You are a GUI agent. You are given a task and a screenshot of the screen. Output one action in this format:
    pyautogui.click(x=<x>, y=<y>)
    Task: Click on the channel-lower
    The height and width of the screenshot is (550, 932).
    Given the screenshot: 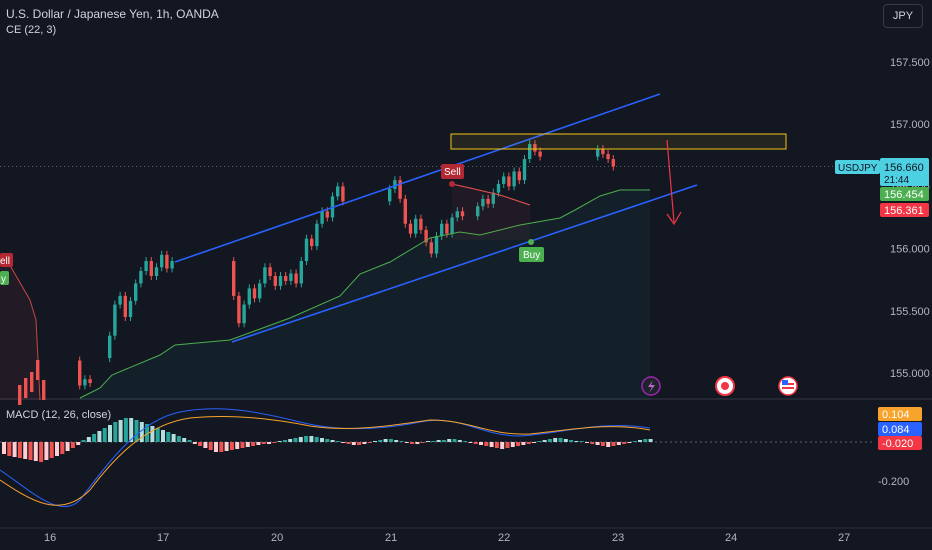 What is the action you would take?
    pyautogui.click(x=464, y=263)
    